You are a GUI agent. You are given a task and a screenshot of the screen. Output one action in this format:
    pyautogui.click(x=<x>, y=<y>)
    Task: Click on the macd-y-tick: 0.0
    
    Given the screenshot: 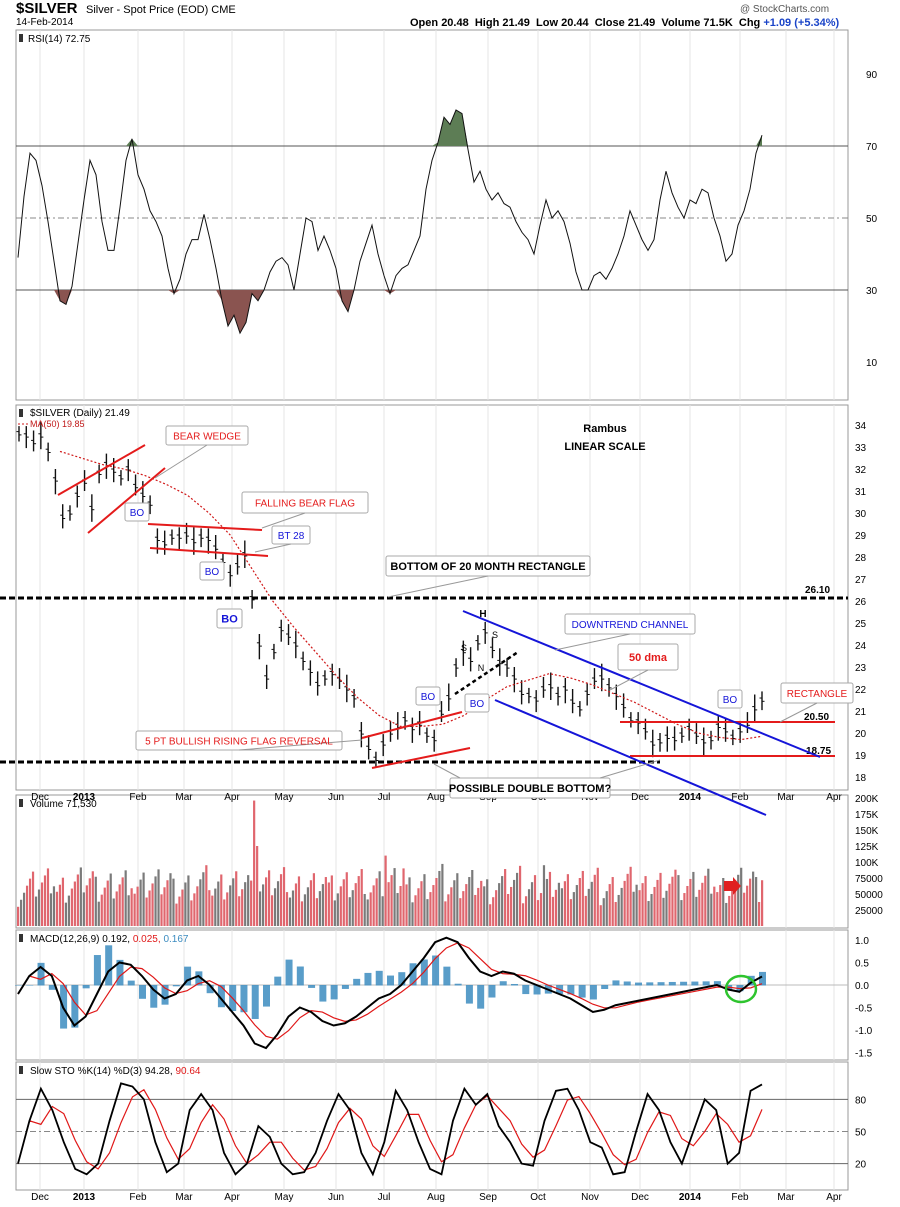 What is the action you would take?
    pyautogui.click(x=862, y=986)
    